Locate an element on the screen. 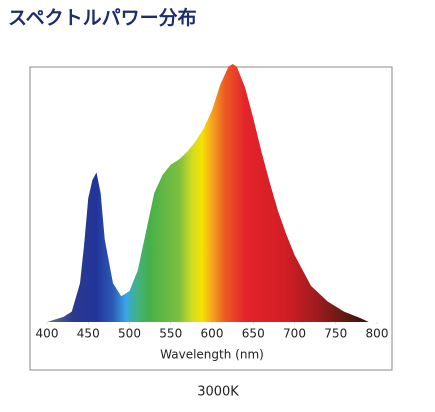 The height and width of the screenshot is (412, 435). chart-title: スペクトルパワー分布 is located at coordinates (102, 17).